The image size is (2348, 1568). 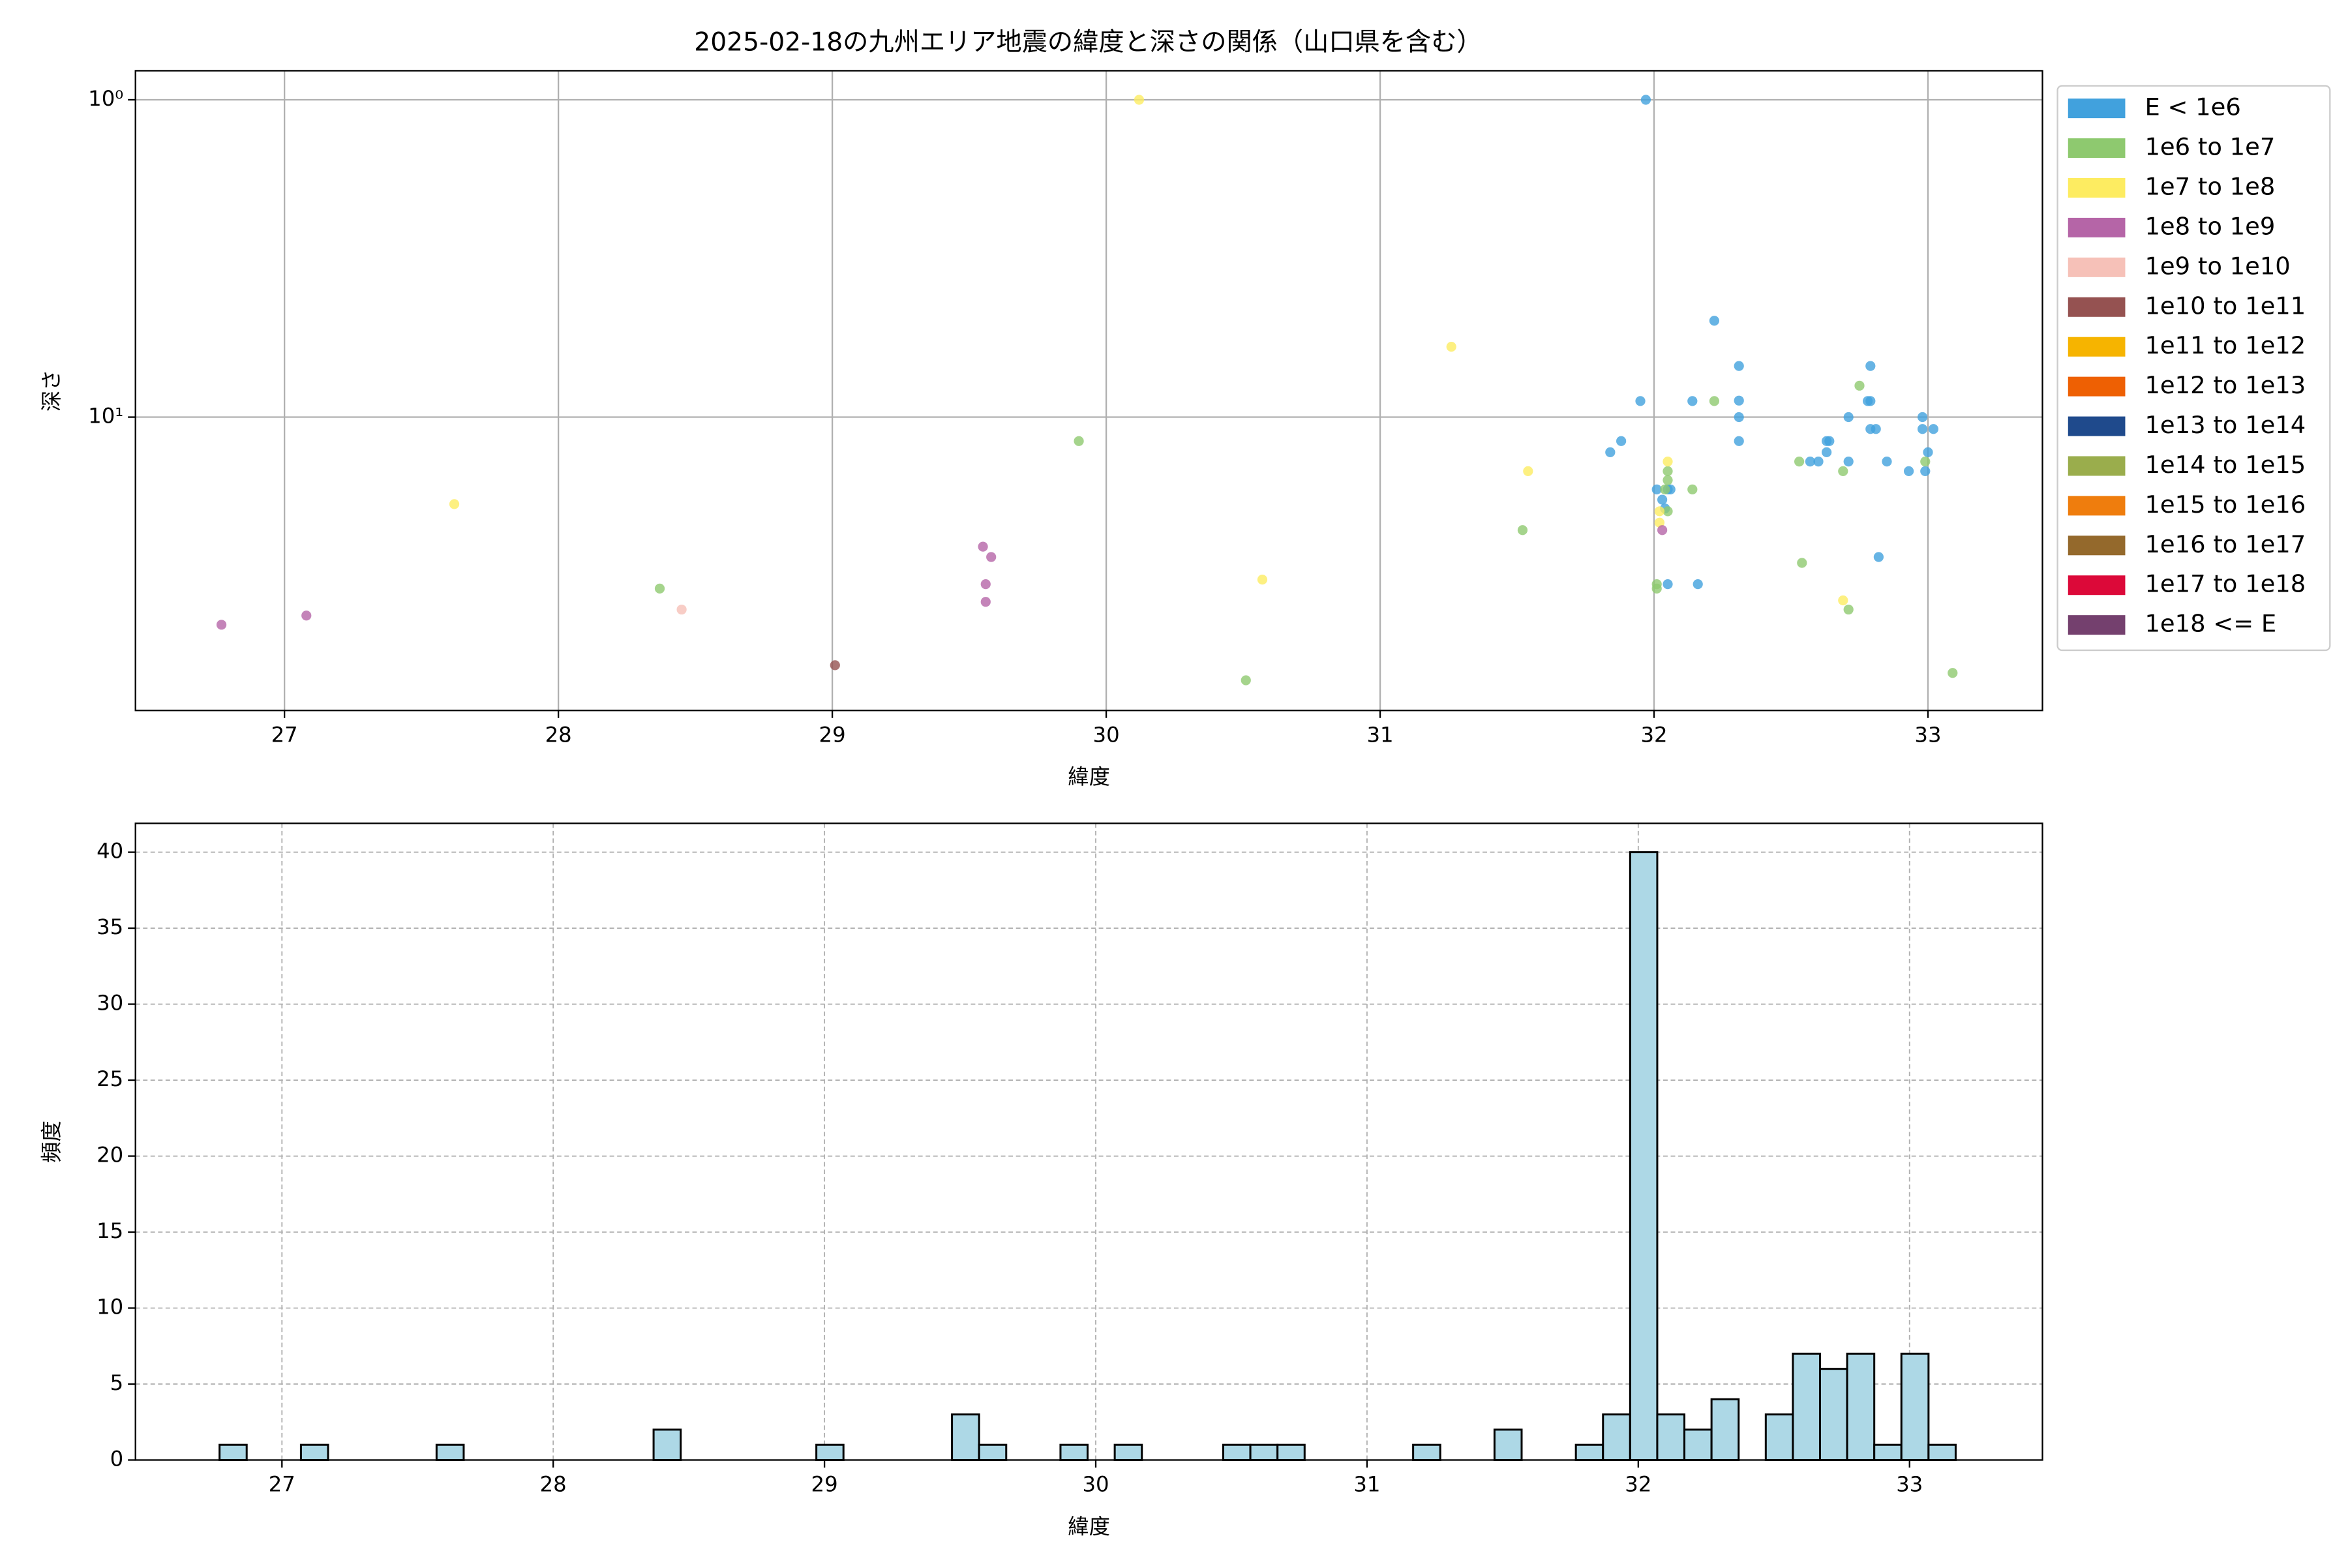 What do you see at coordinates (1088, 42) in the screenshot?
I see `chart-title: 2025-02-18の九州エリア地震の緯度と深さの関係（山口県を含む）` at bounding box center [1088, 42].